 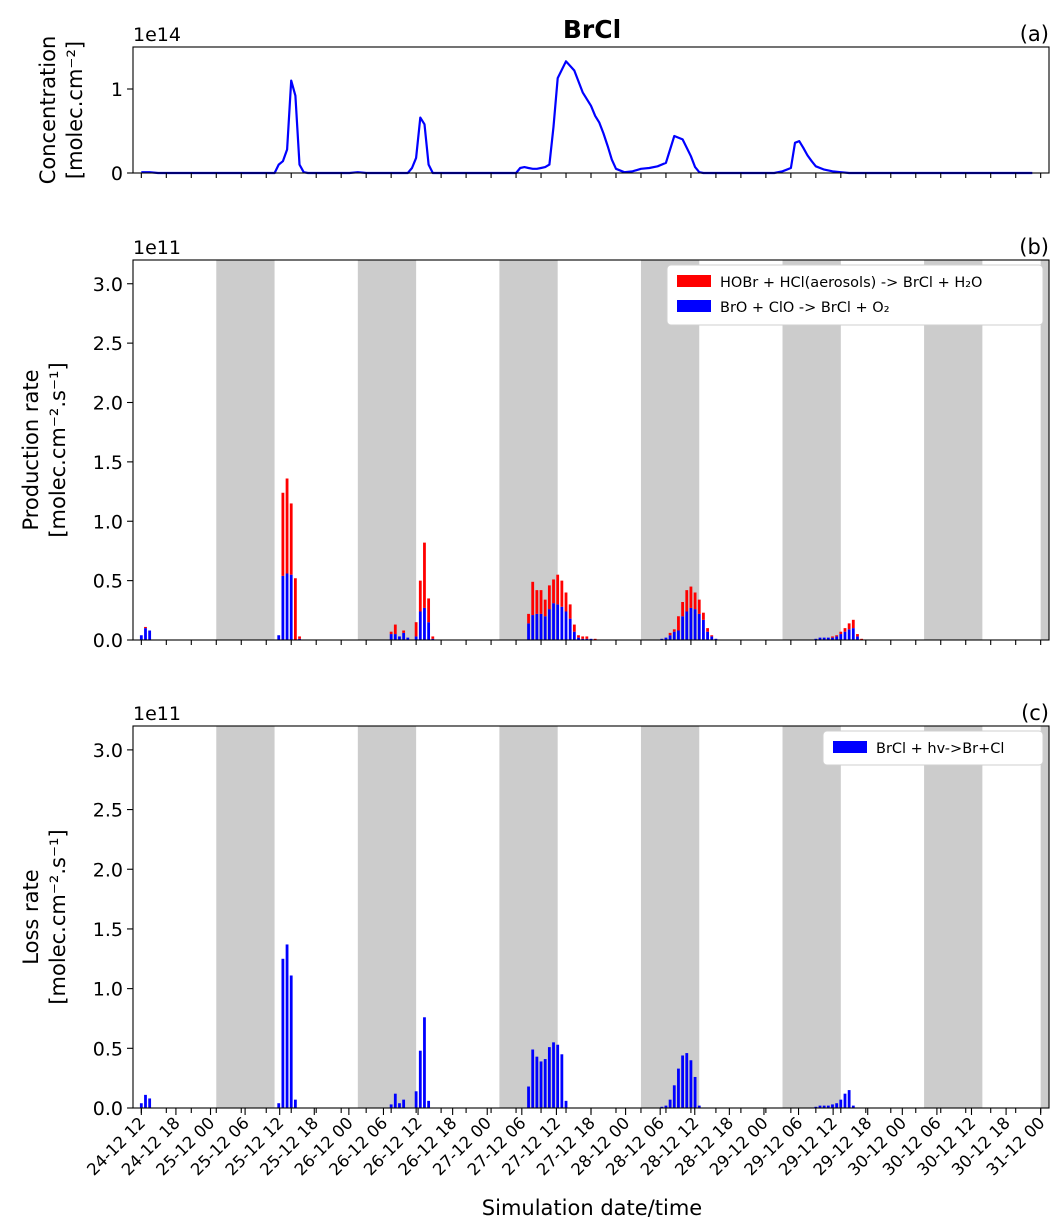 What do you see at coordinates (805, 308) in the screenshot?
I see `legend-label: BrO + ClO -> BrCl + O₂` at bounding box center [805, 308].